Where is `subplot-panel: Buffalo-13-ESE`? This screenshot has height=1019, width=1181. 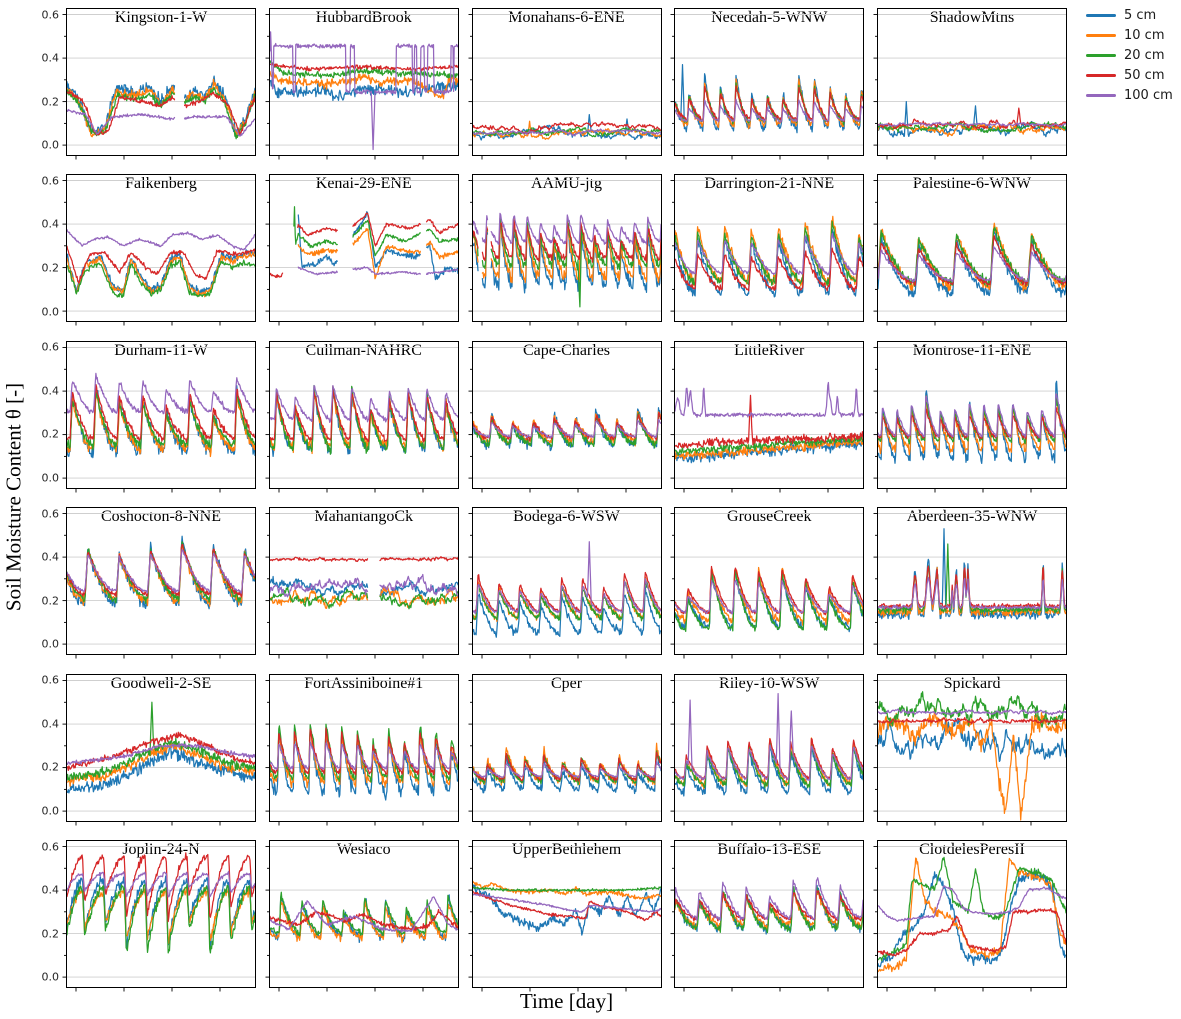 subplot-panel: Buffalo-13-ESE is located at coordinates (767, 916).